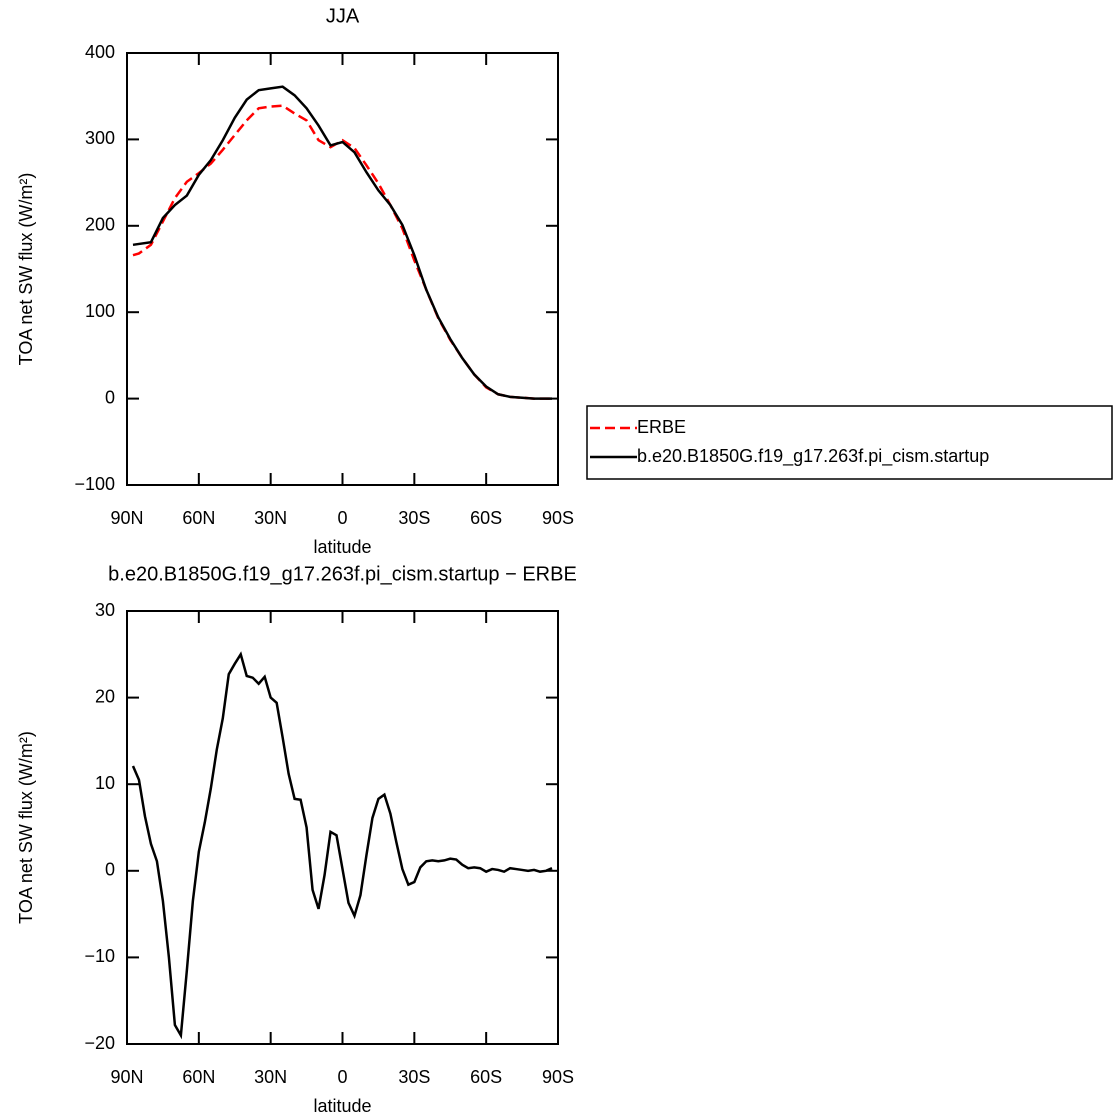 This screenshot has height=1119, width=1120. What do you see at coordinates (105, 610) in the screenshot?
I see `y-tick-label: 30` at bounding box center [105, 610].